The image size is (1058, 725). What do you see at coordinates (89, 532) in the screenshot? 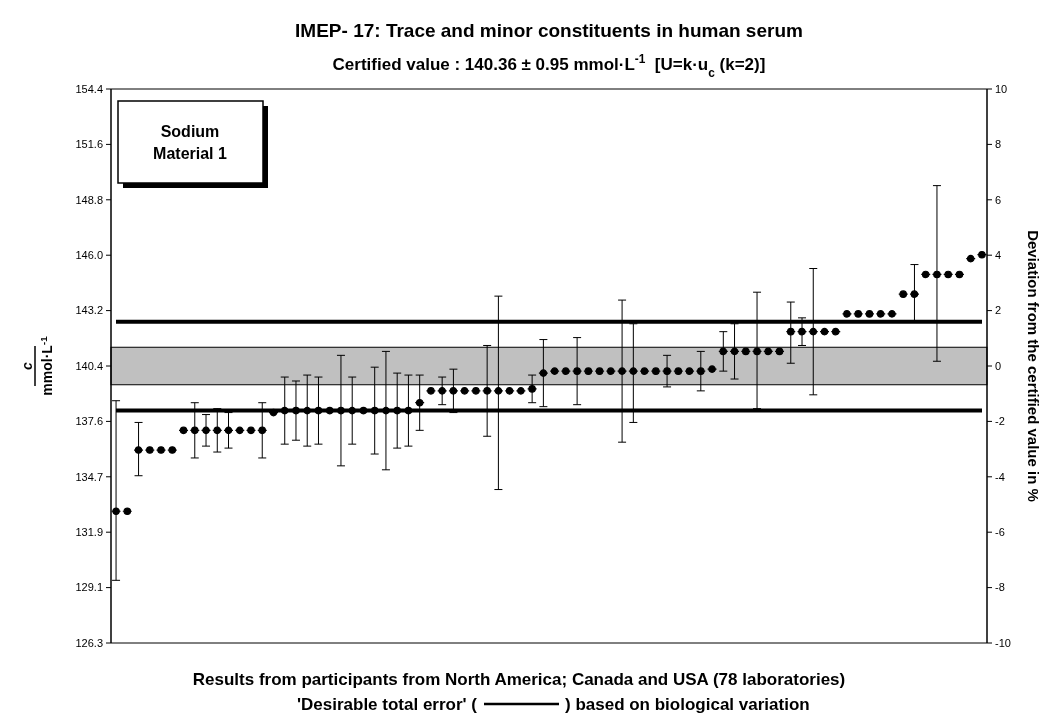
I see `y-tick-label: 131.9` at bounding box center [89, 532].